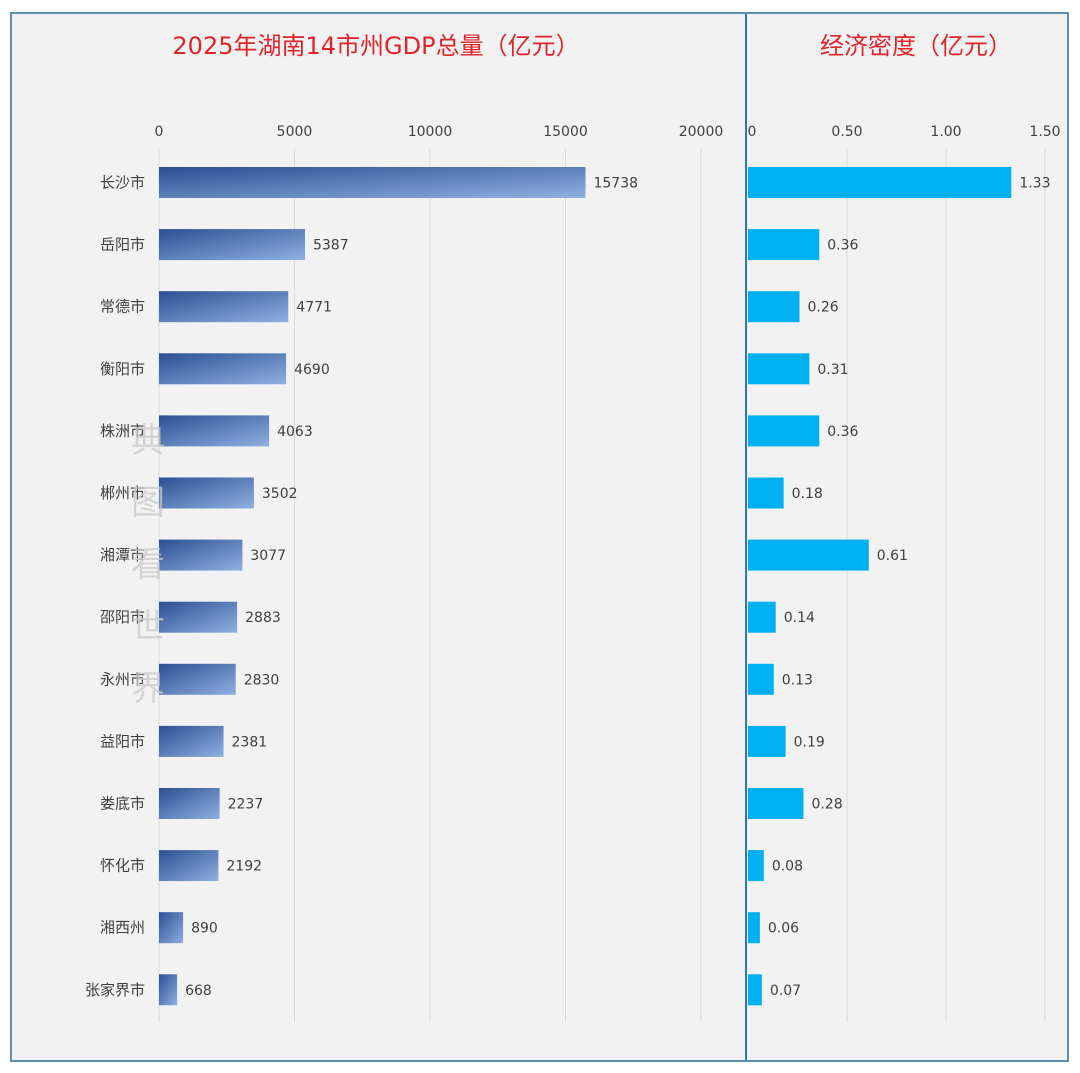  What do you see at coordinates (787, 867) in the screenshot?
I see `density-value-label: 0.08` at bounding box center [787, 867].